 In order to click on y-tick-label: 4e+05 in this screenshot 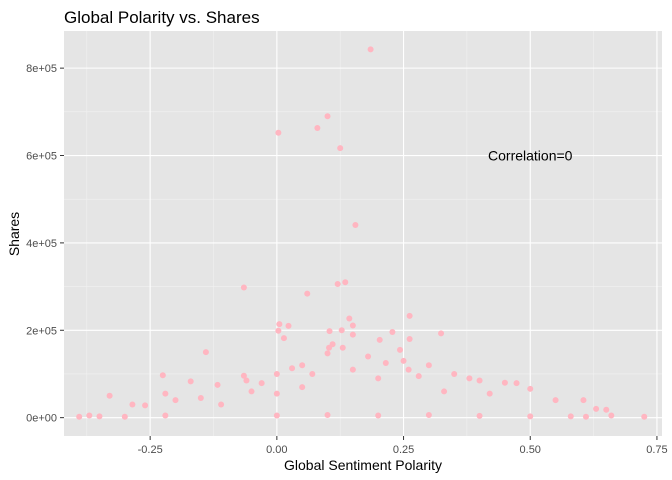, I will do `click(41, 244)`.